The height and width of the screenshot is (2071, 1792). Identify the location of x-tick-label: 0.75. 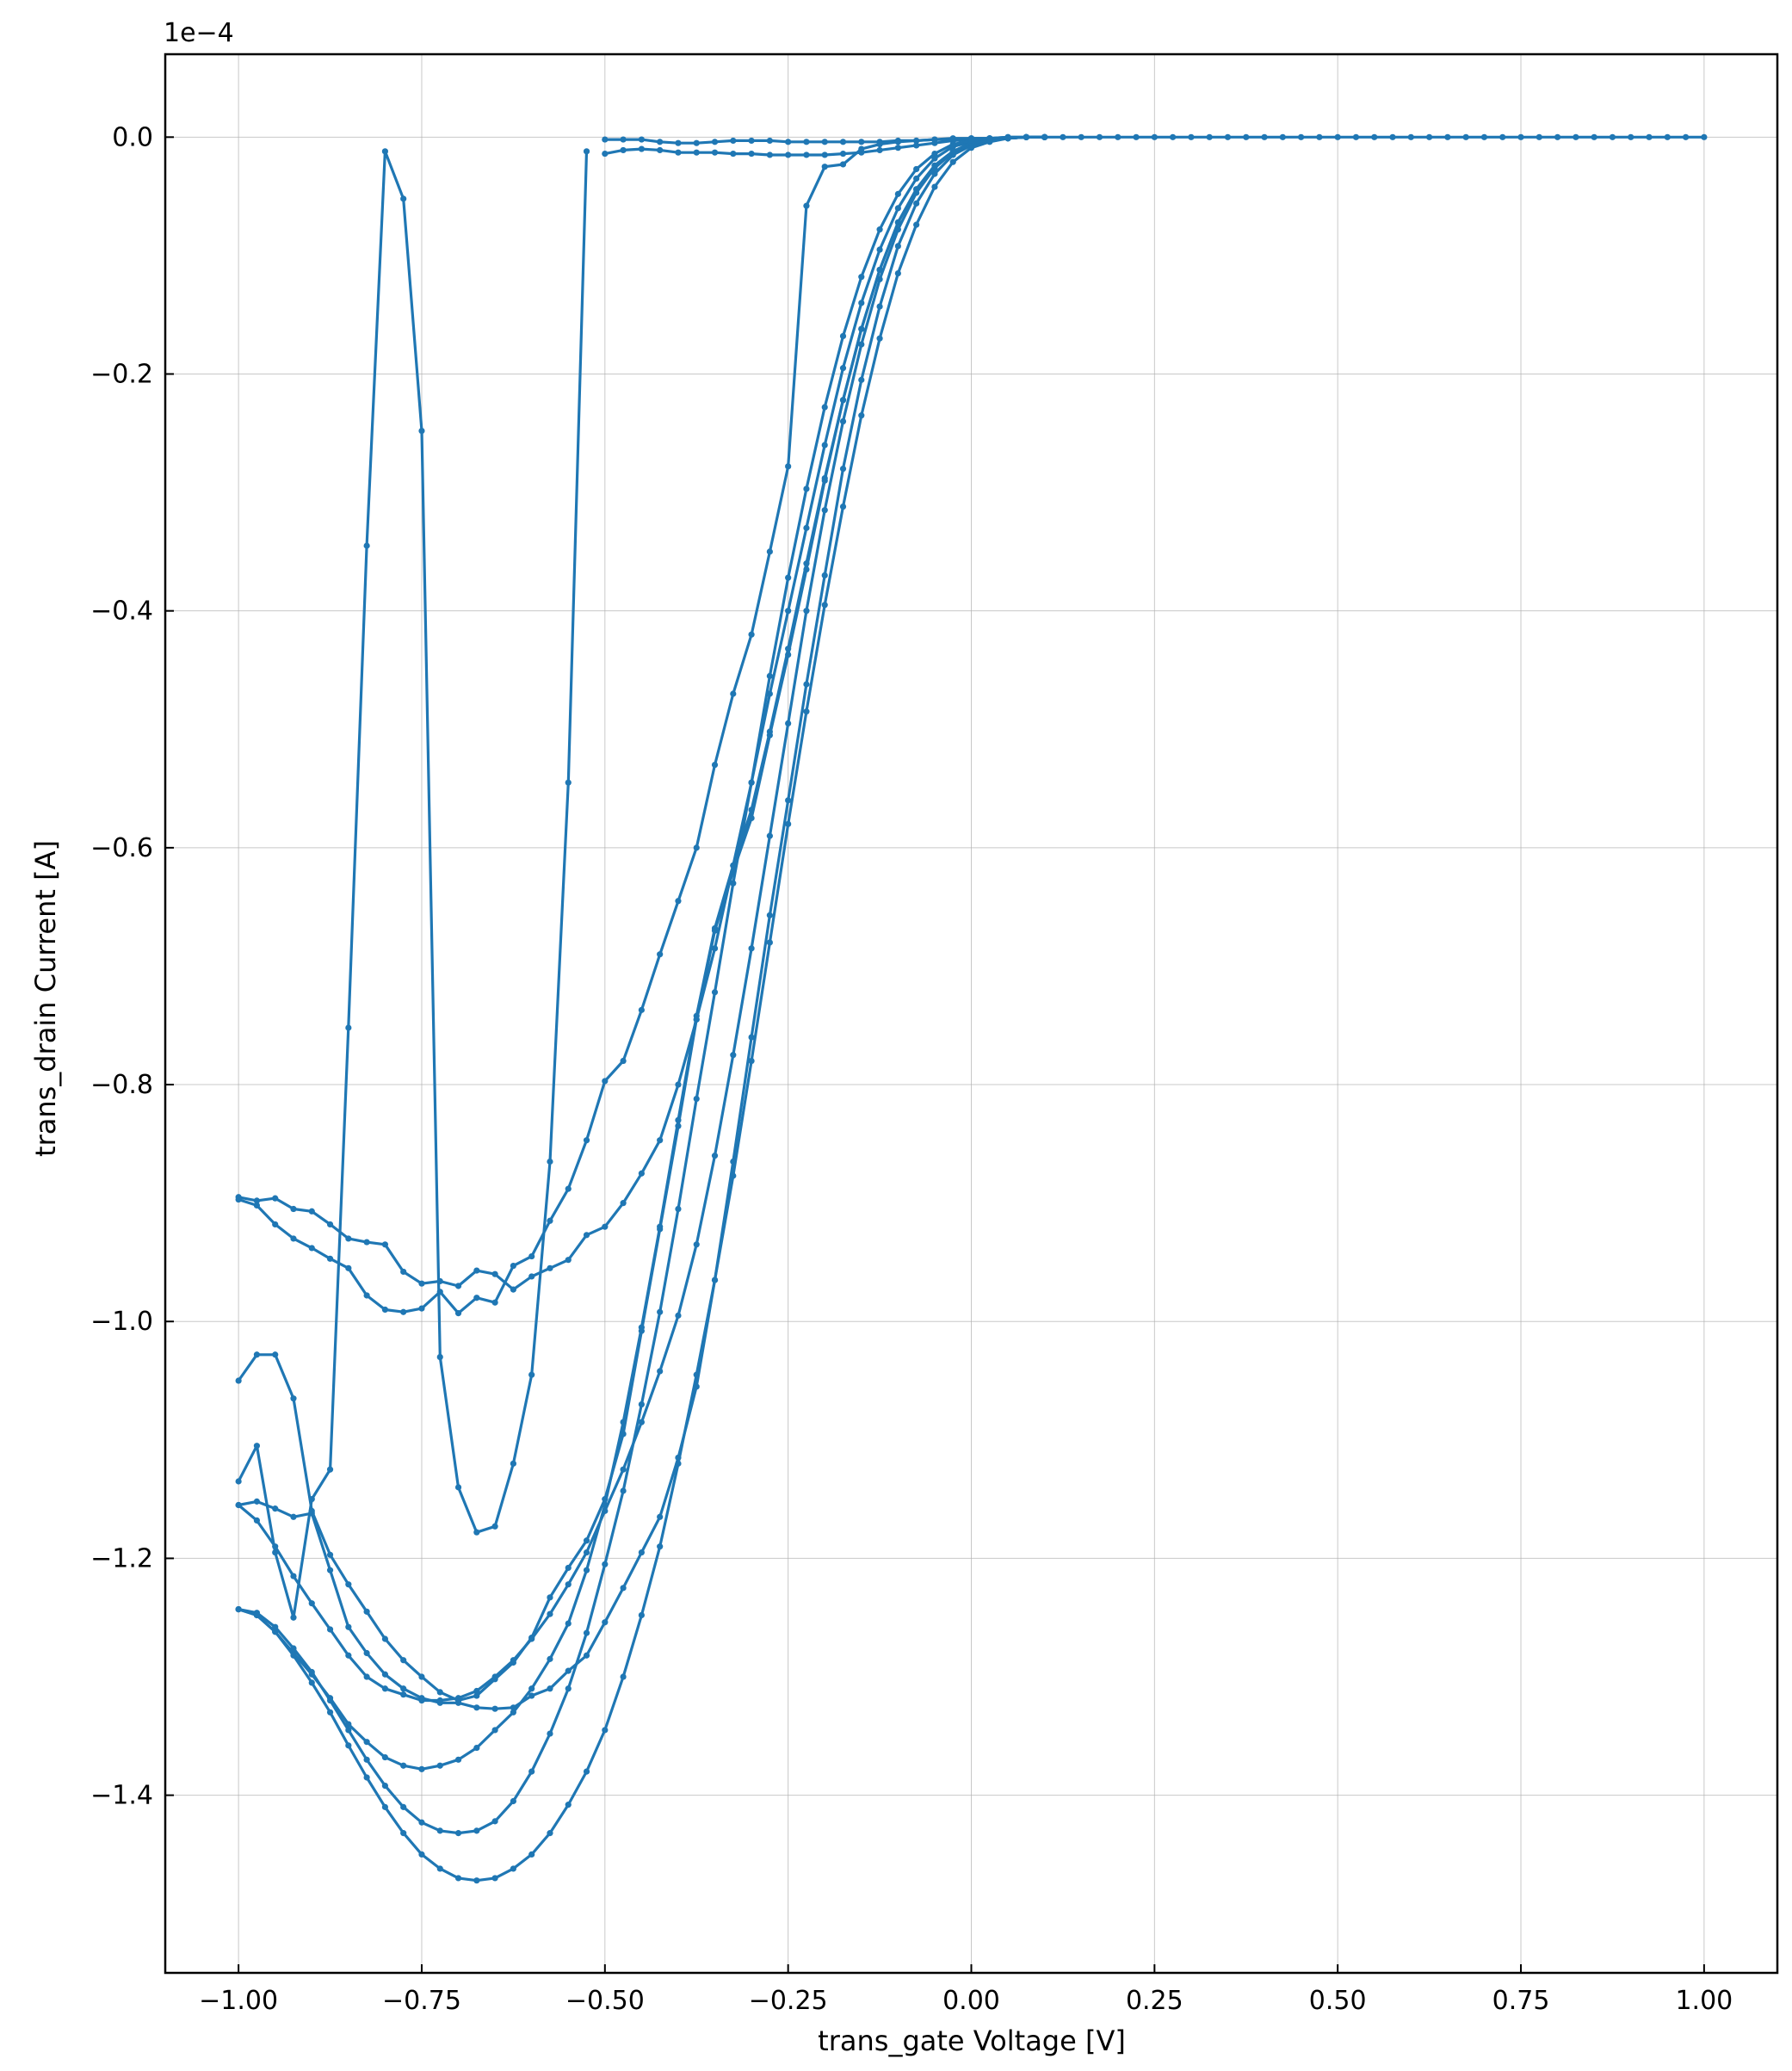
(1521, 2001).